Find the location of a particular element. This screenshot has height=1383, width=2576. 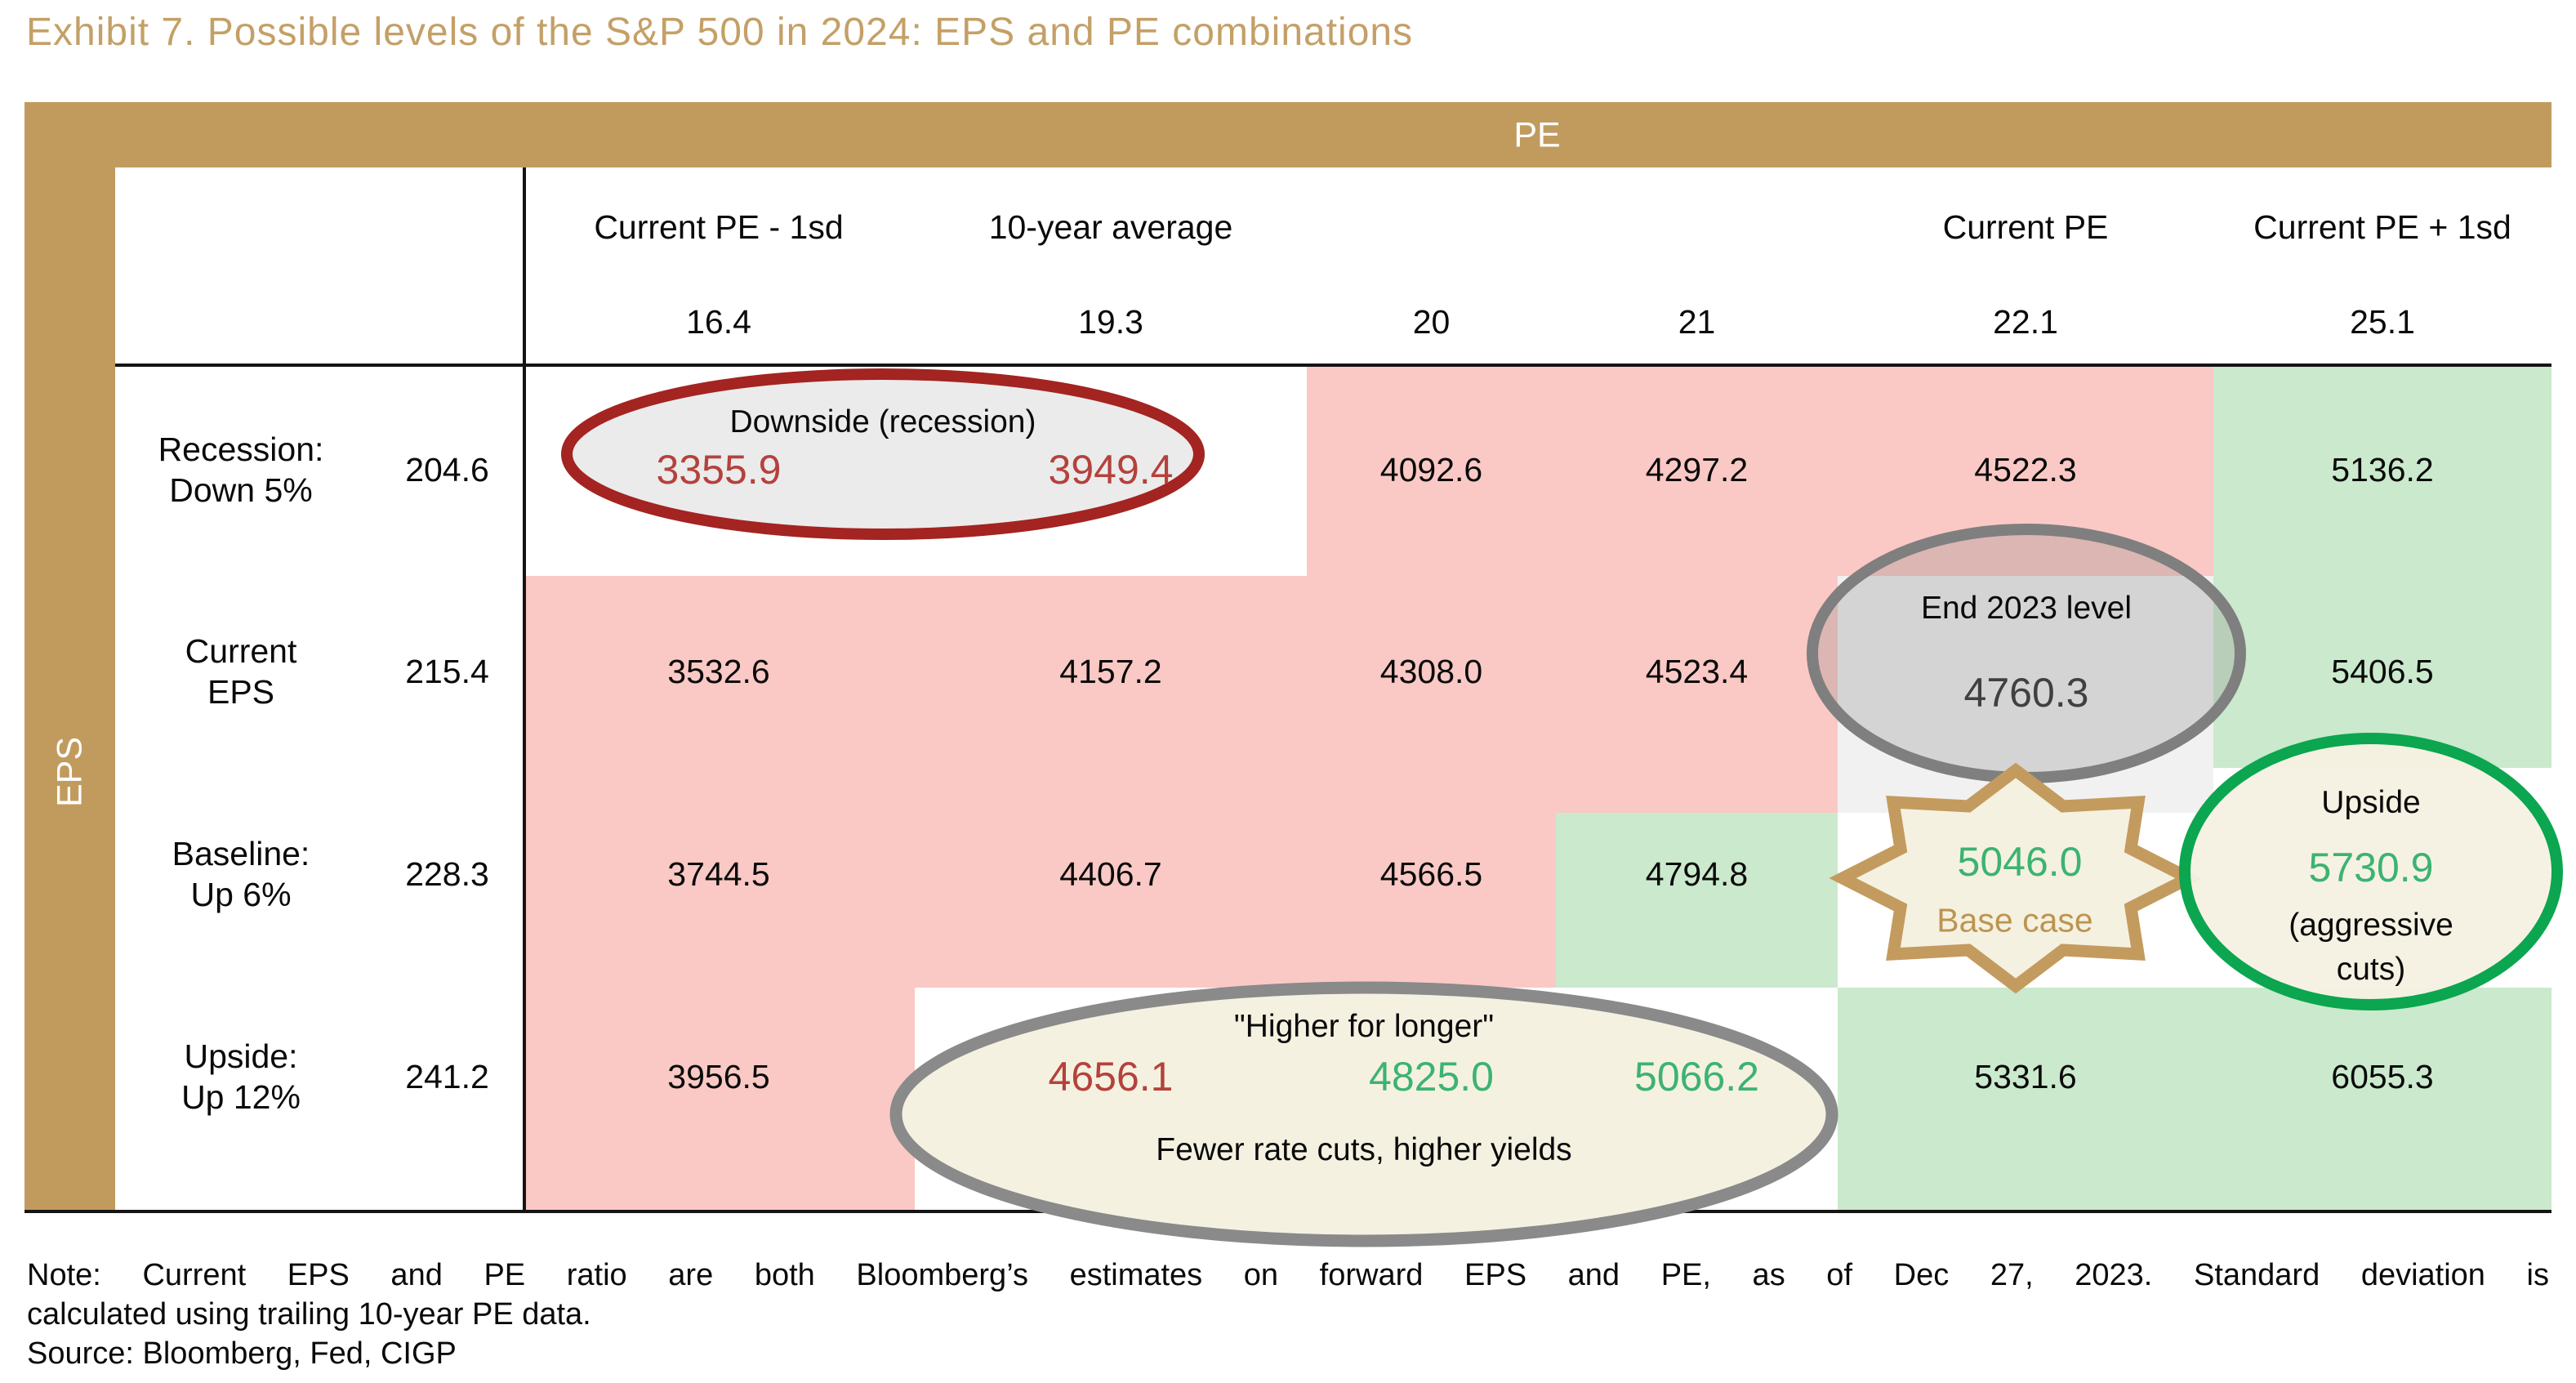

downside-recession-ellipse is located at coordinates (883, 454).